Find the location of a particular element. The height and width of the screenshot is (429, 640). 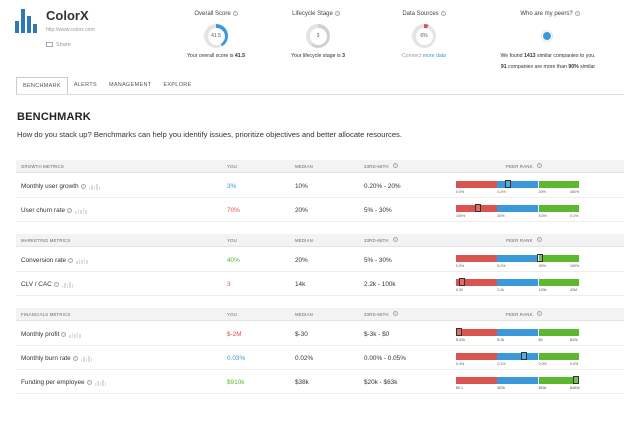

metric-name: Monthly burn rate? is located at coordinates (57, 358).